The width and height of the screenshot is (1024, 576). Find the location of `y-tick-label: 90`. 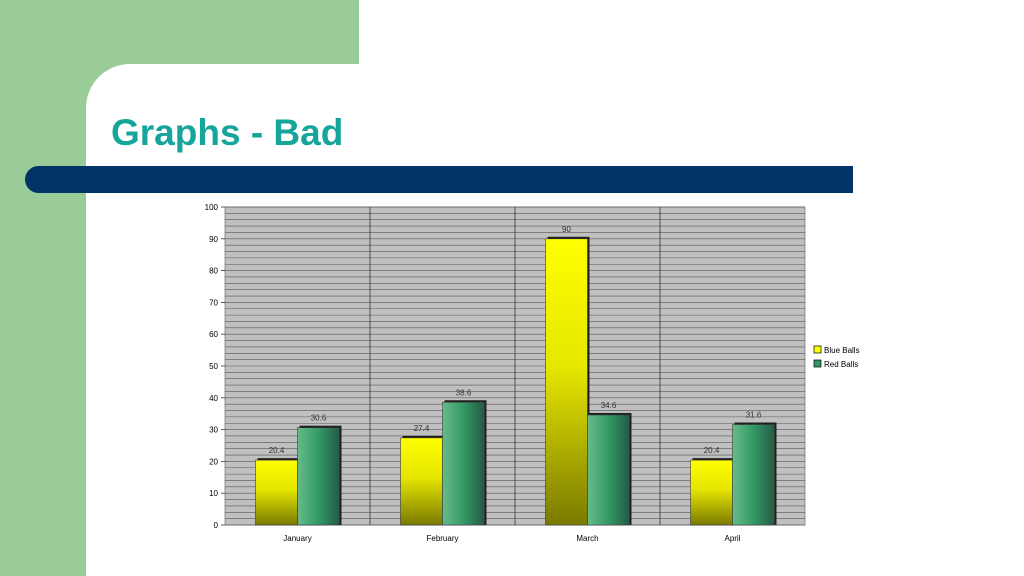

y-tick-label: 90 is located at coordinates (213, 239).